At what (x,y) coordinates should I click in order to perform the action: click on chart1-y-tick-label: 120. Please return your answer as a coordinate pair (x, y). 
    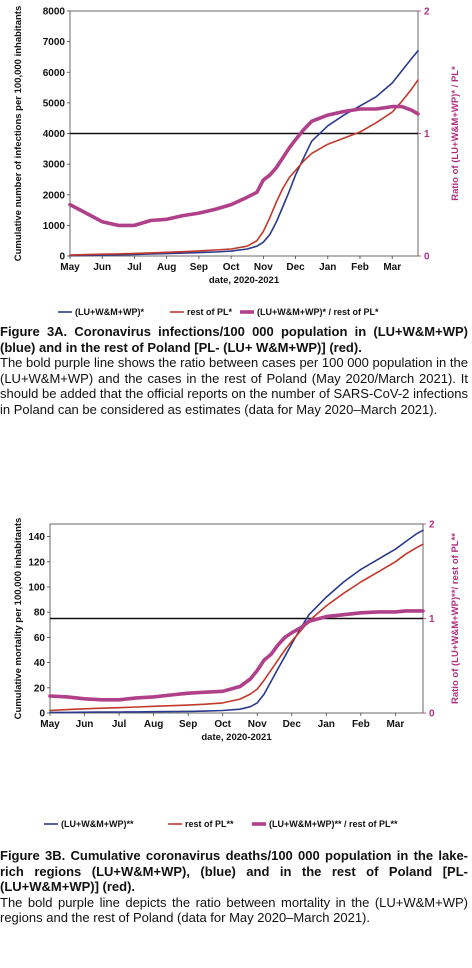
    Looking at the image, I should click on (36, 562).